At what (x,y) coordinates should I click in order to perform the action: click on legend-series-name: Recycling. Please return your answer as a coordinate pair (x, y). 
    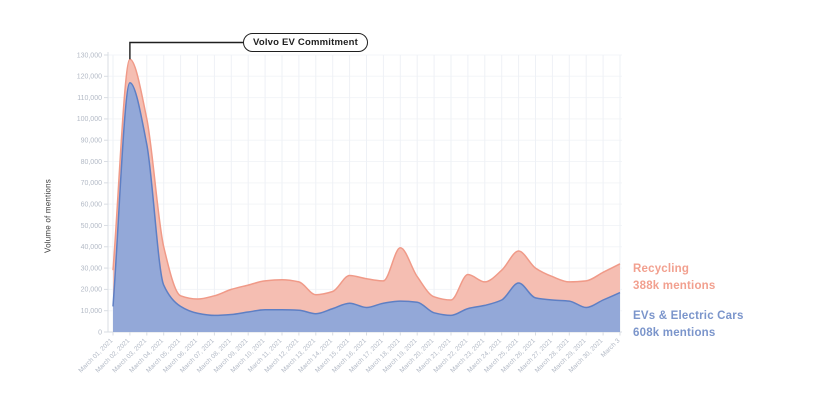
    Looking at the image, I should click on (661, 269).